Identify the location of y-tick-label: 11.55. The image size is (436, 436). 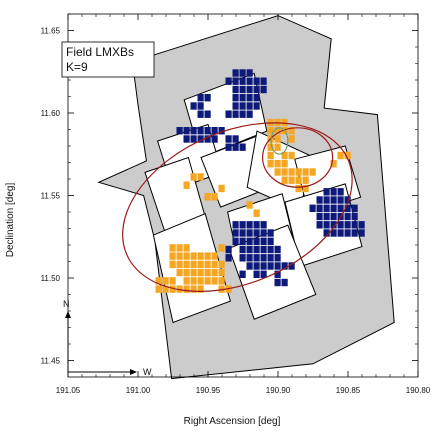
(51, 196).